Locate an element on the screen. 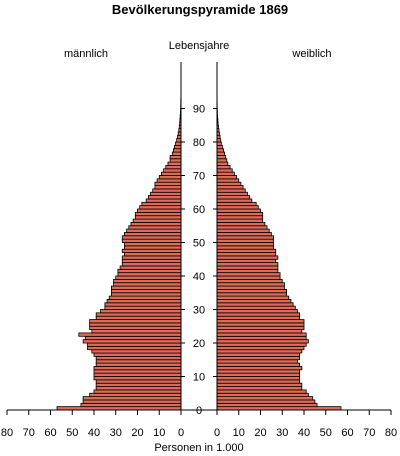 This screenshot has width=400, height=456. x-tick-label: 10 is located at coordinates (159, 433).